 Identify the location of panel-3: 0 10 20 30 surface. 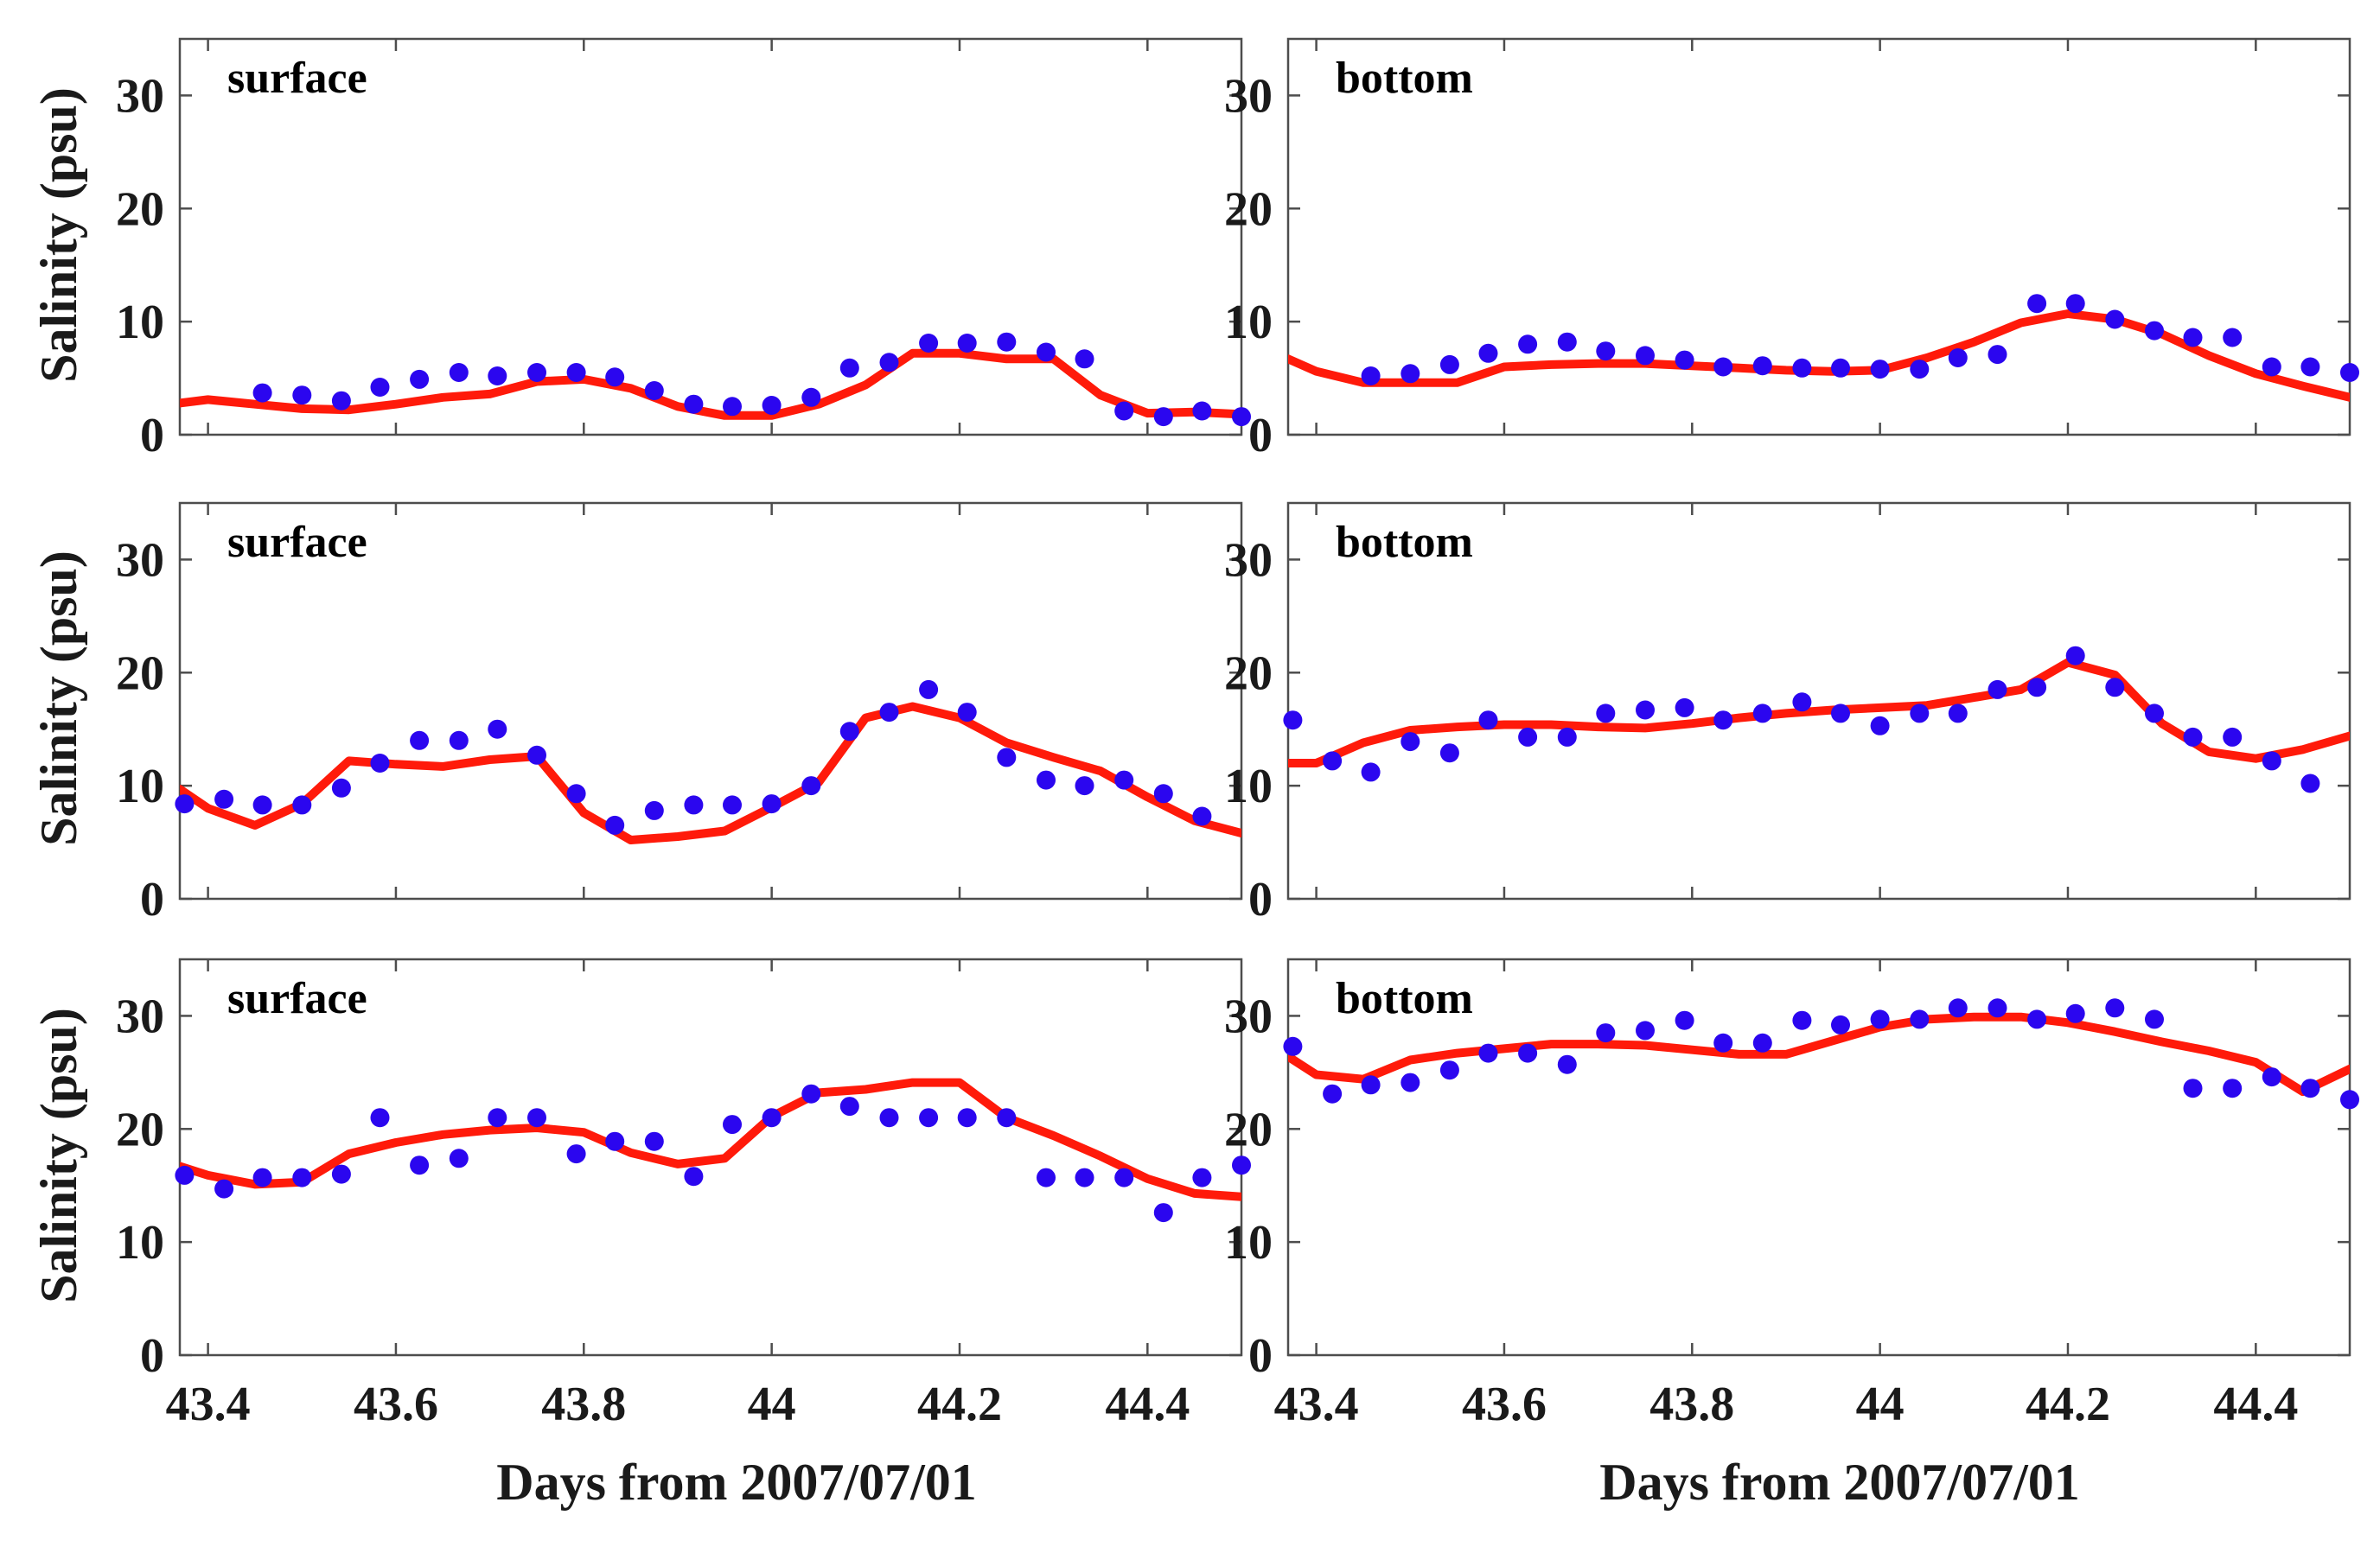
(679, 713).